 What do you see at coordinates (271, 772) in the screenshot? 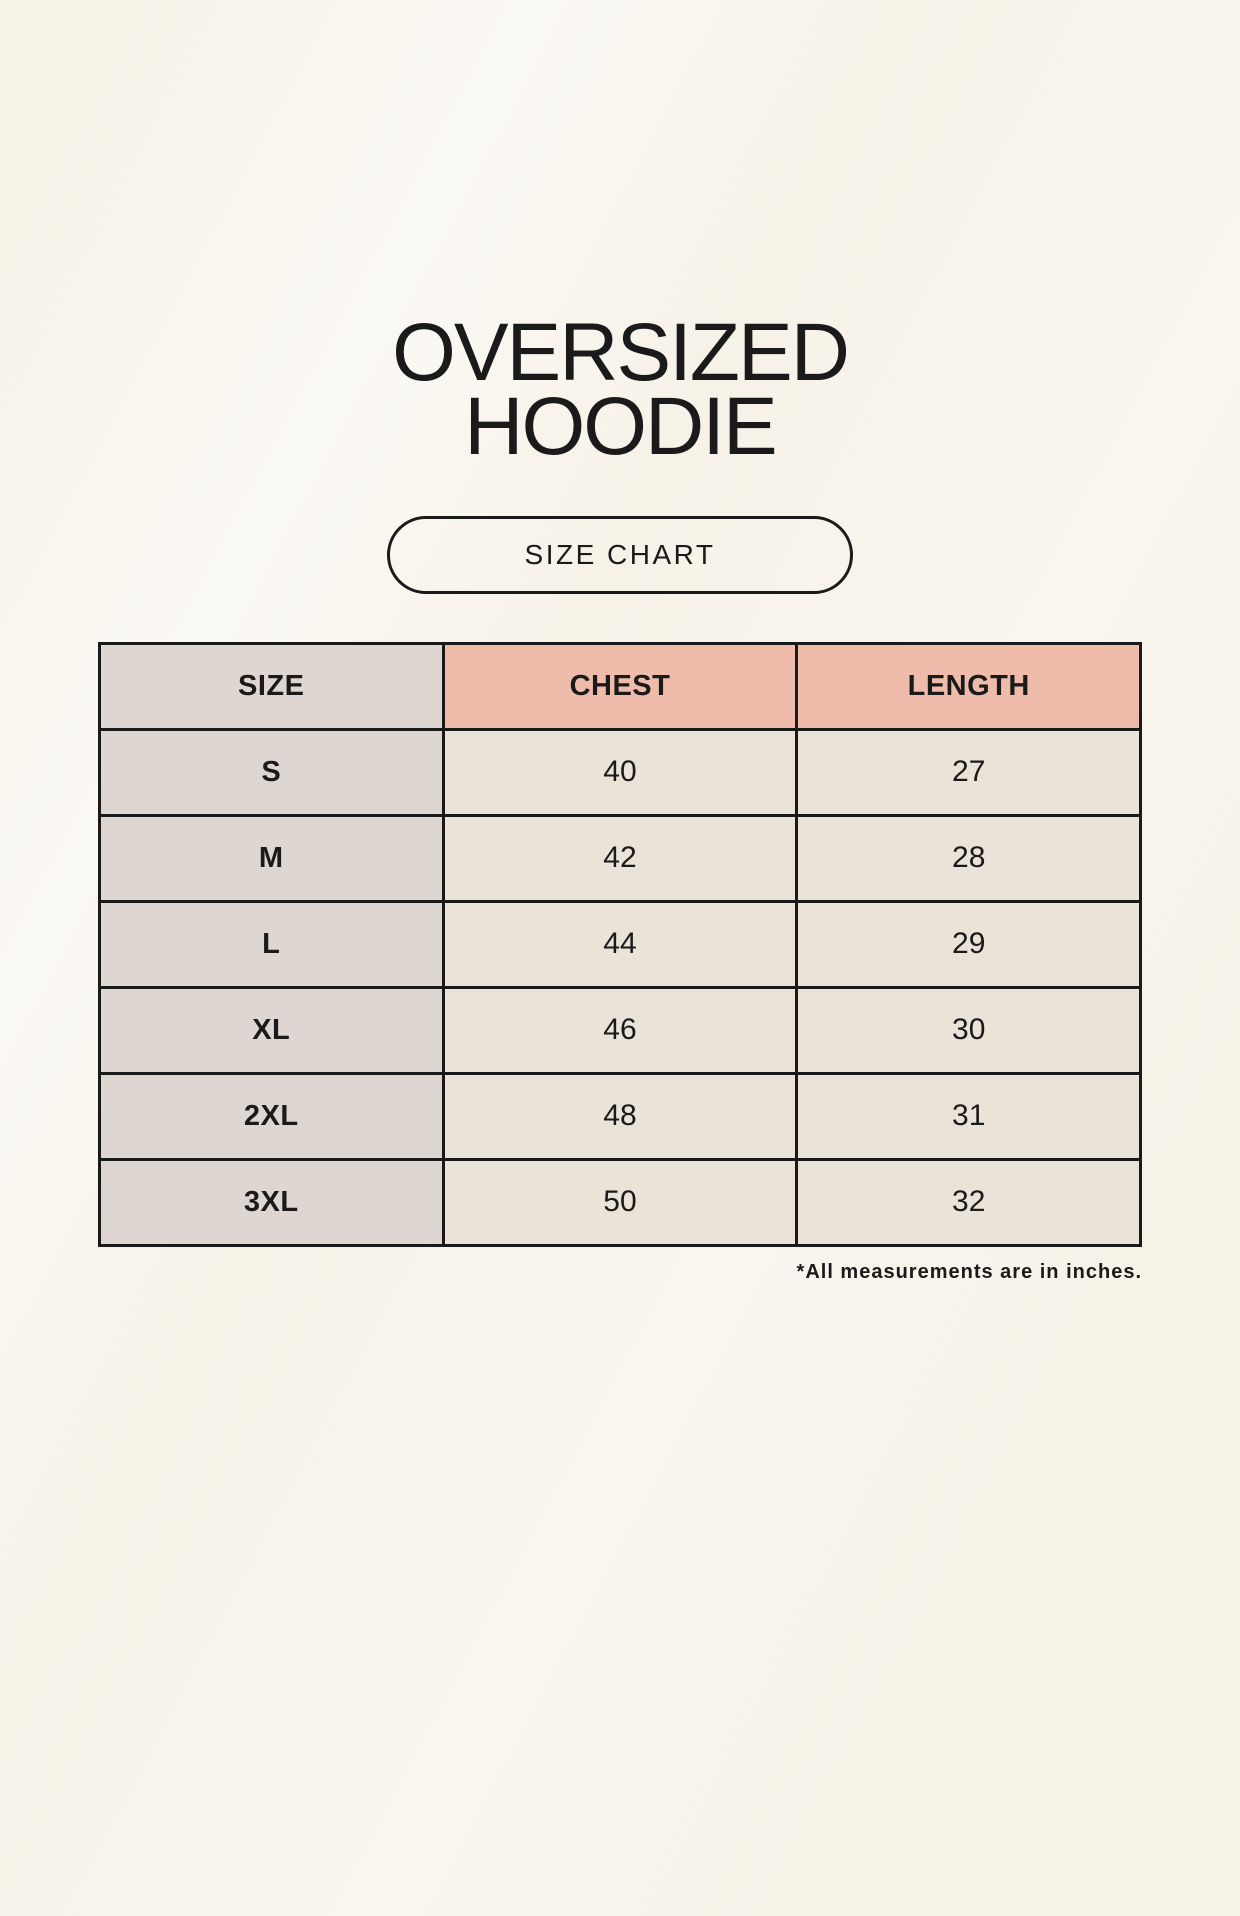
I see `size-cell: S` at bounding box center [271, 772].